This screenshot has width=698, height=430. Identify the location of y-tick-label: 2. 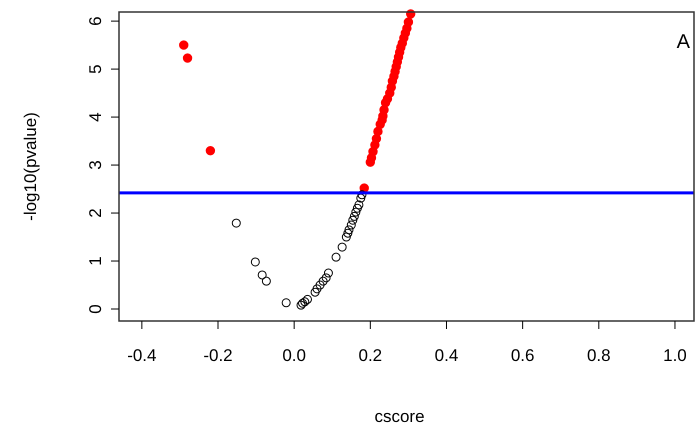
(95, 213).